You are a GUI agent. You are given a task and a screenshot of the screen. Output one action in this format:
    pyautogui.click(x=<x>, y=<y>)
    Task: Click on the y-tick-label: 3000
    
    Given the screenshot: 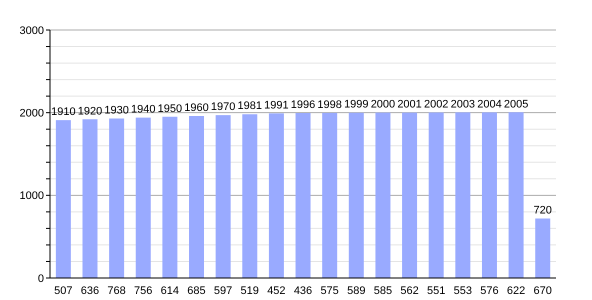 What is the action you would take?
    pyautogui.click(x=32, y=30)
    